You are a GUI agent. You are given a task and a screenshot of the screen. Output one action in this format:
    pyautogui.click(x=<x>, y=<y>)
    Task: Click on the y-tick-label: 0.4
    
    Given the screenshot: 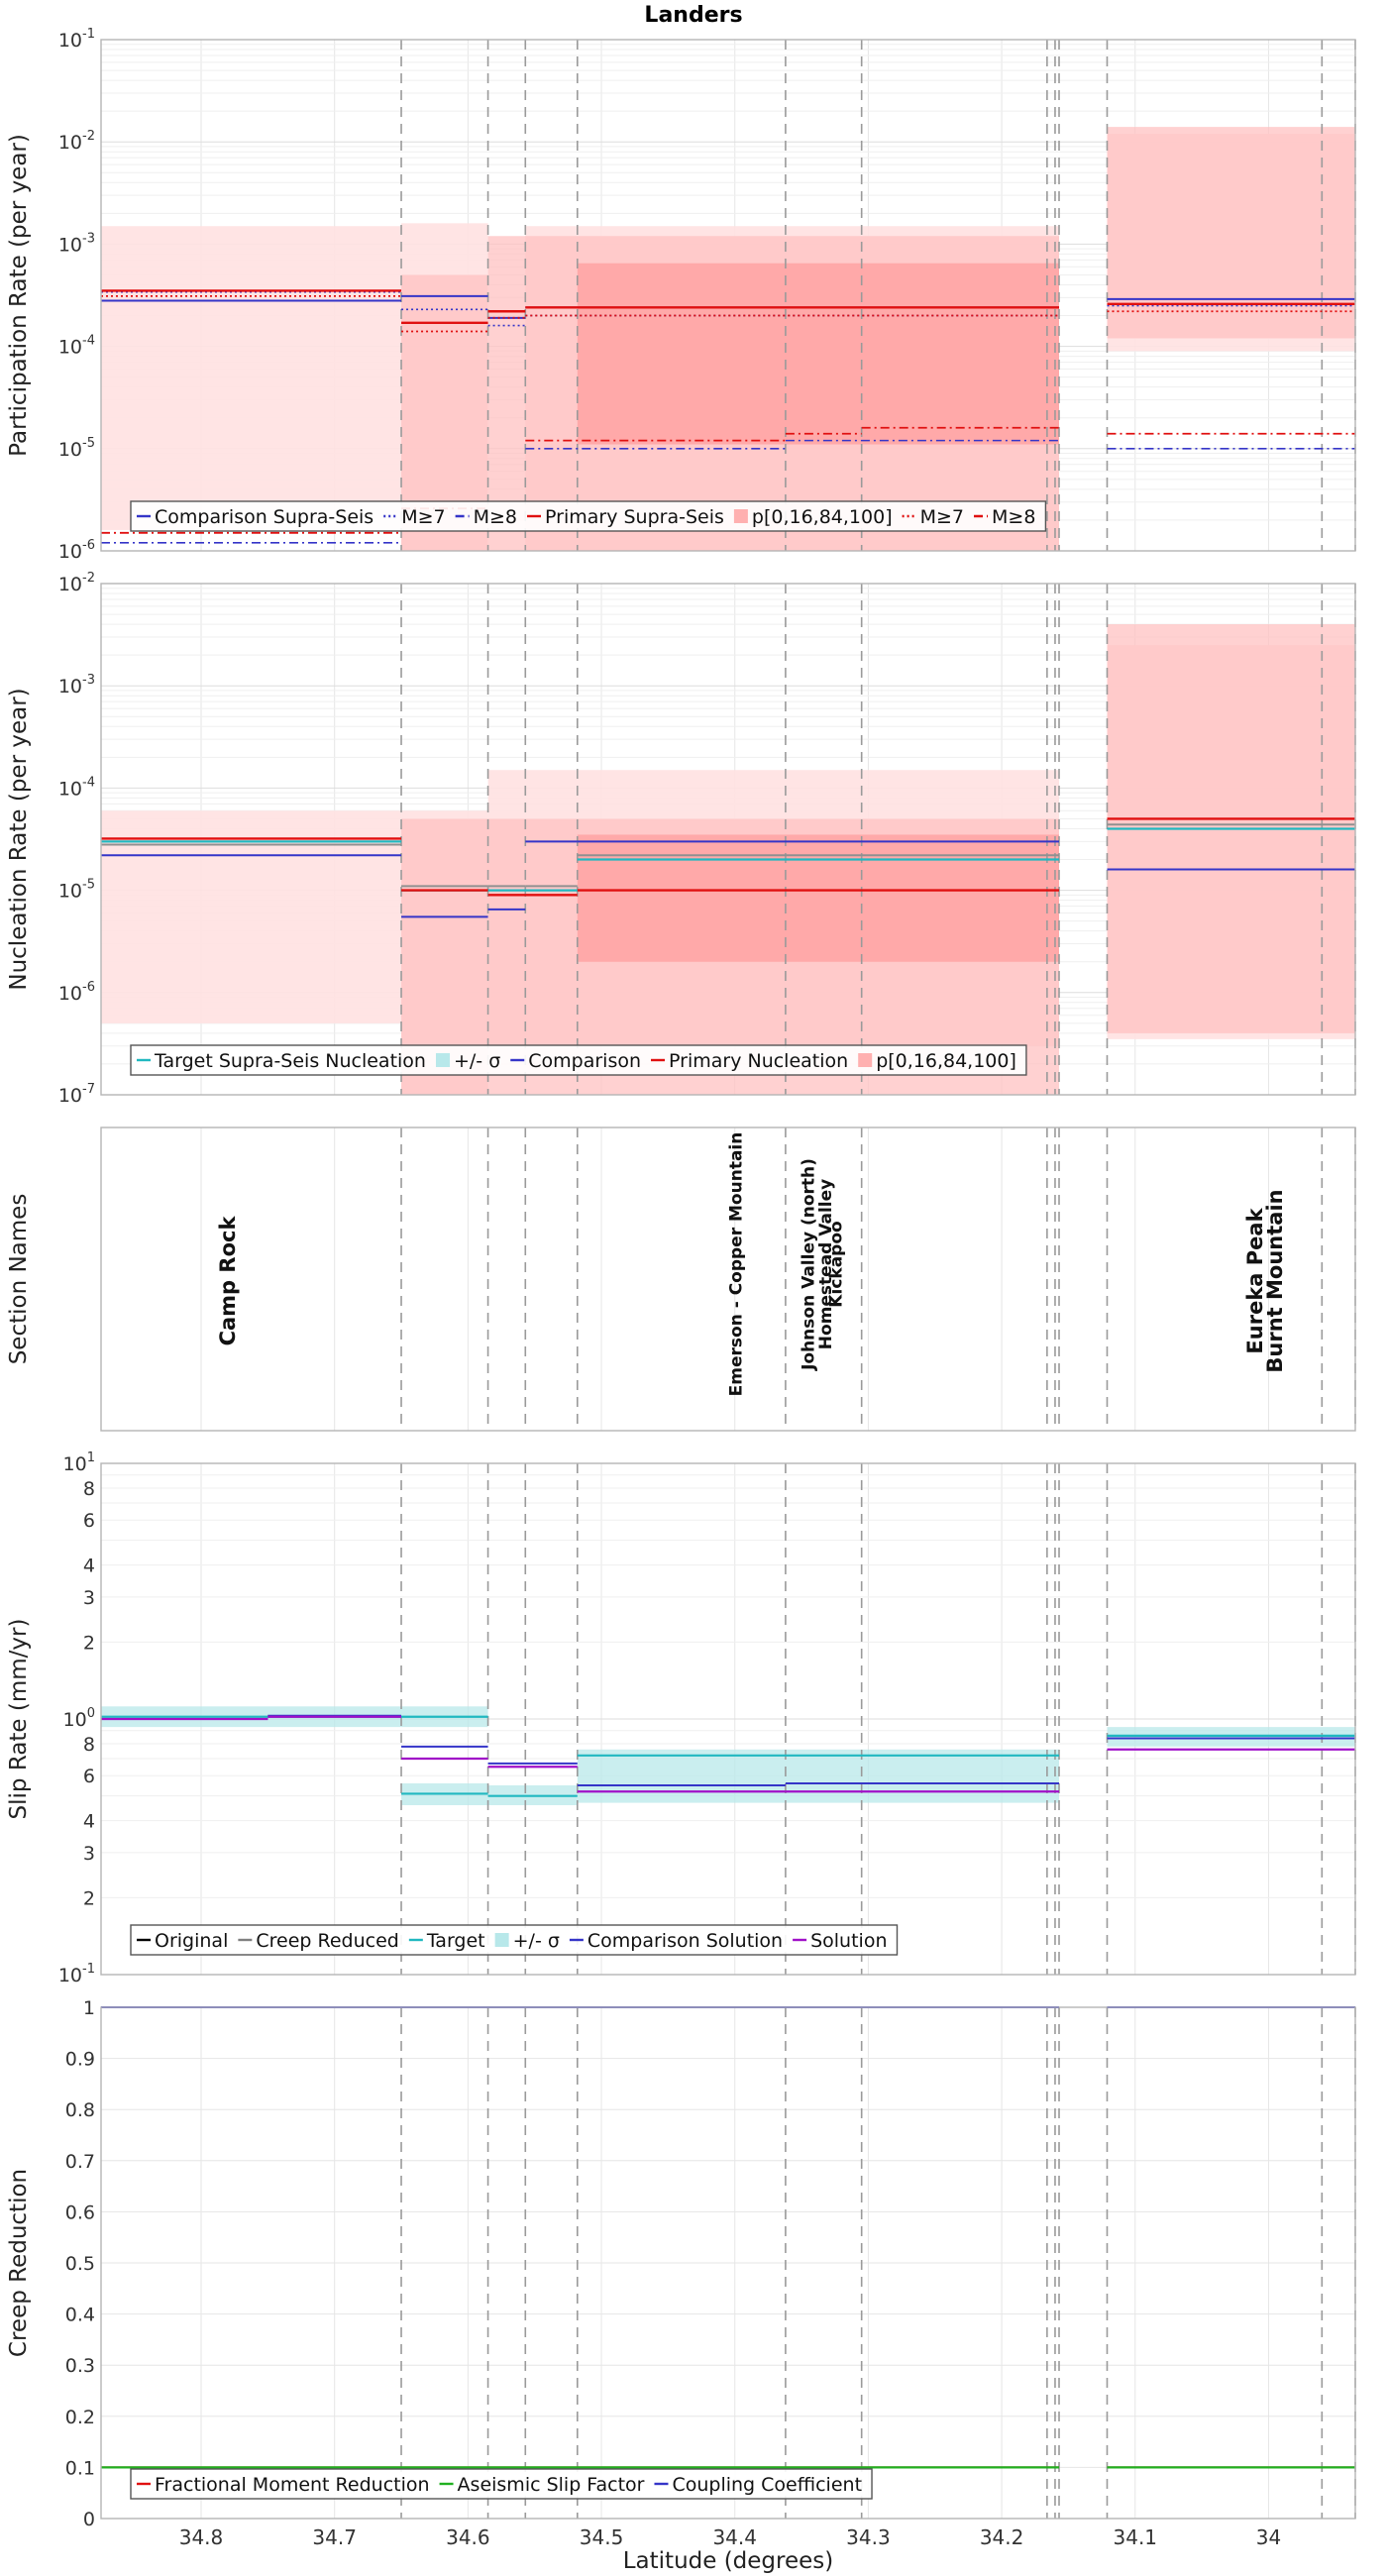 What is the action you would take?
    pyautogui.click(x=80, y=2315)
    